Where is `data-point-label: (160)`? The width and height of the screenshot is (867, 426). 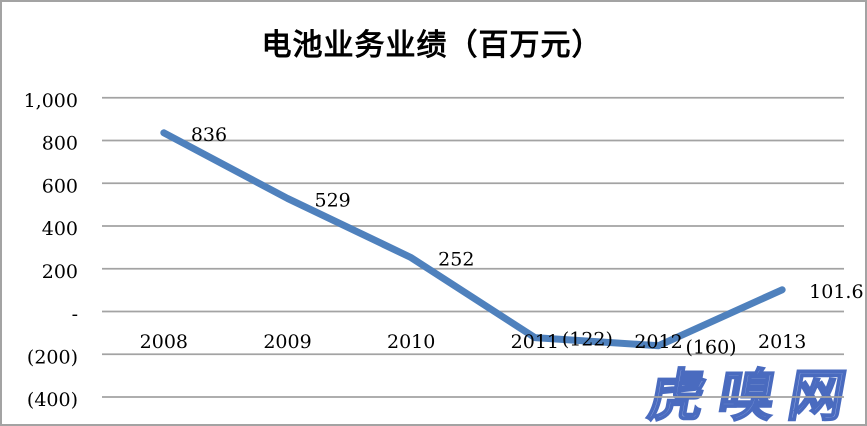 data-point-label: (160) is located at coordinates (711, 348).